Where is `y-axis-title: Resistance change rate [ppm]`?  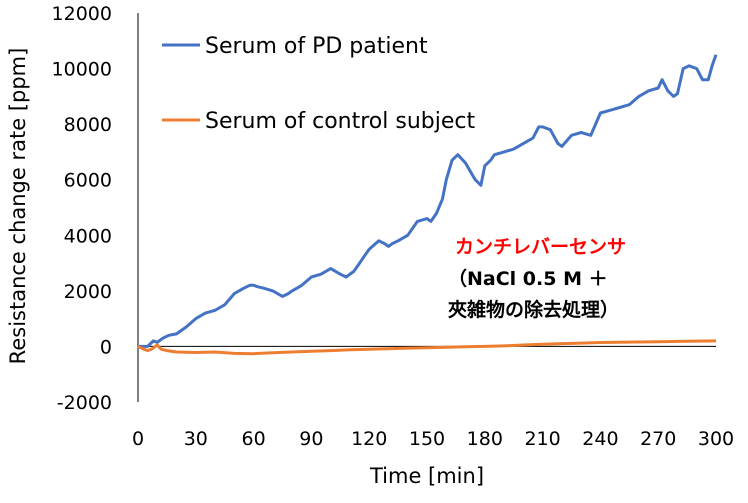 y-axis-title: Resistance change rate [ppm] is located at coordinates (18, 206).